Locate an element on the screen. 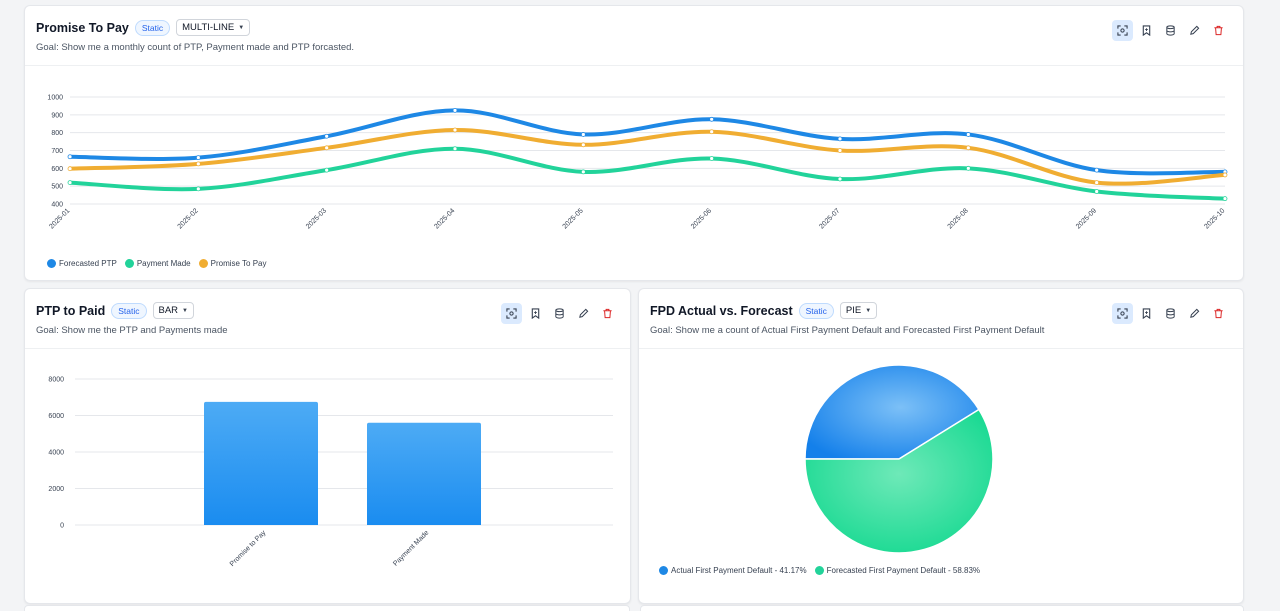 This screenshot has height=611, width=1280. x-tick-label: 2025-09 is located at coordinates (1086, 218).